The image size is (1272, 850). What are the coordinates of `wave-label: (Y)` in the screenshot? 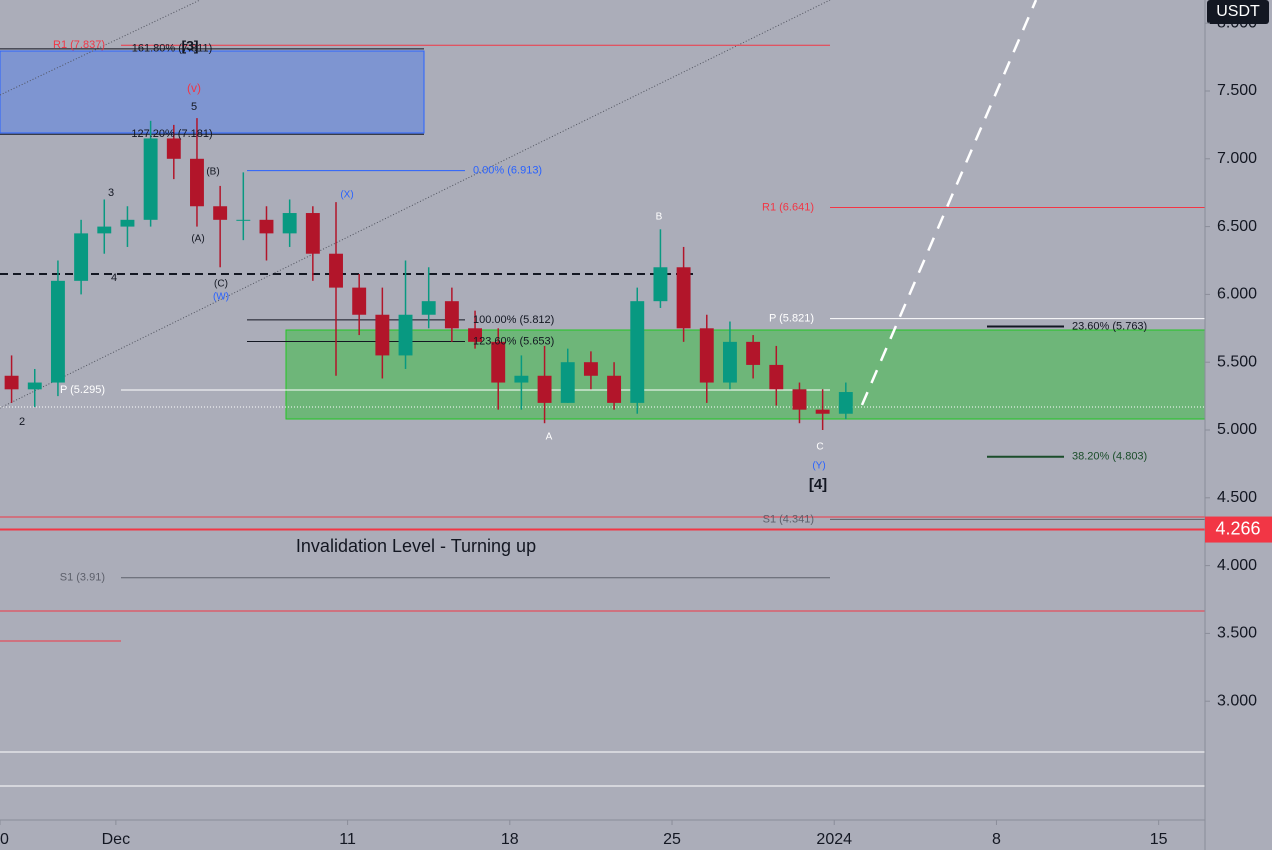 It's located at (818, 466).